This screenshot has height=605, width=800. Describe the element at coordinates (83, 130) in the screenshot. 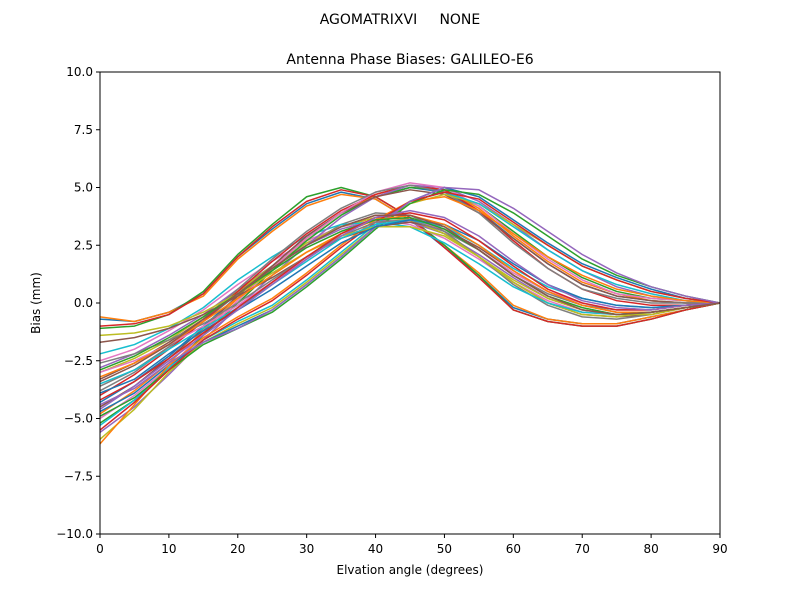

I see `y-tick-label: 7.5` at that location.